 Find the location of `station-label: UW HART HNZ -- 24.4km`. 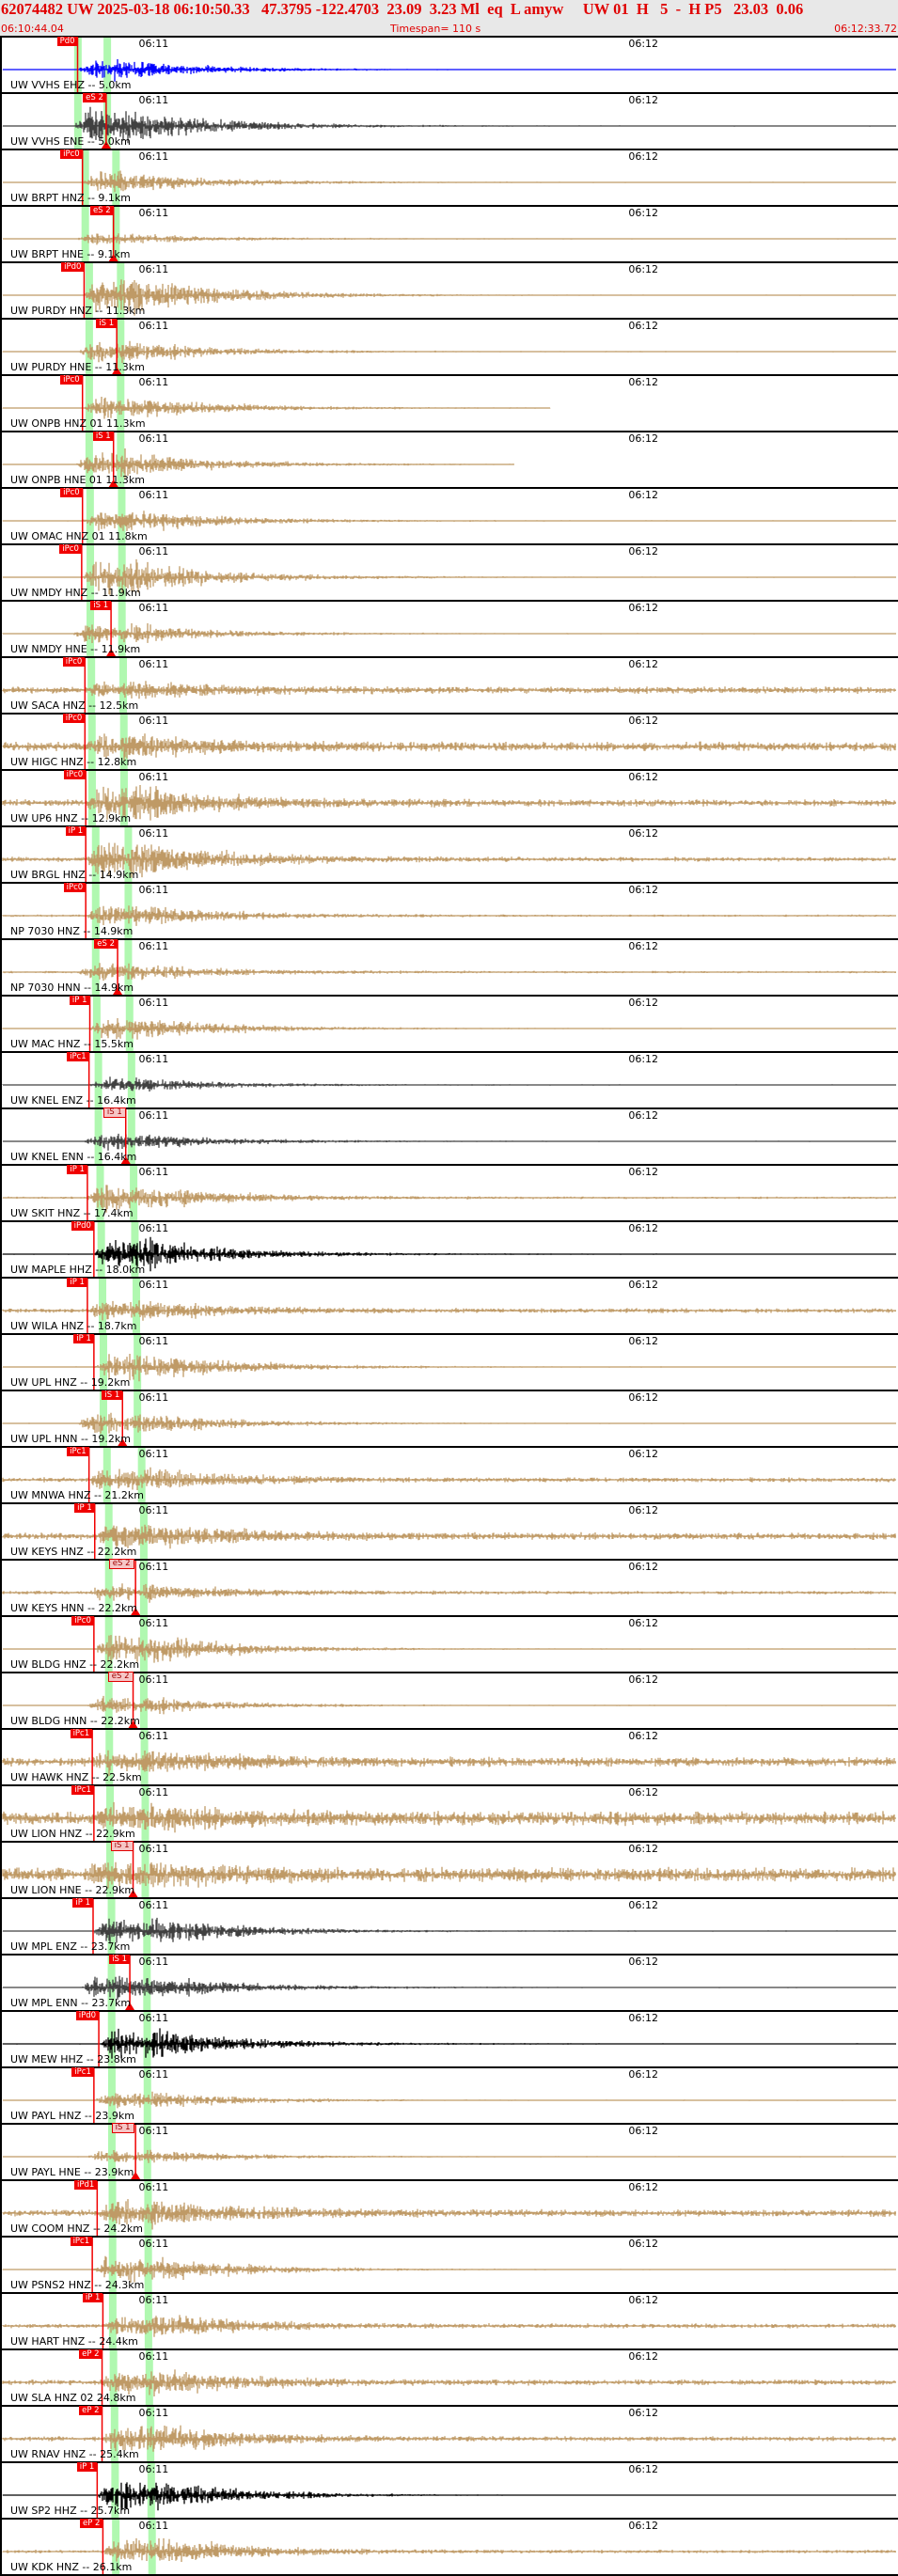

station-label: UW HART HNZ -- 24.4km is located at coordinates (74, 2342).